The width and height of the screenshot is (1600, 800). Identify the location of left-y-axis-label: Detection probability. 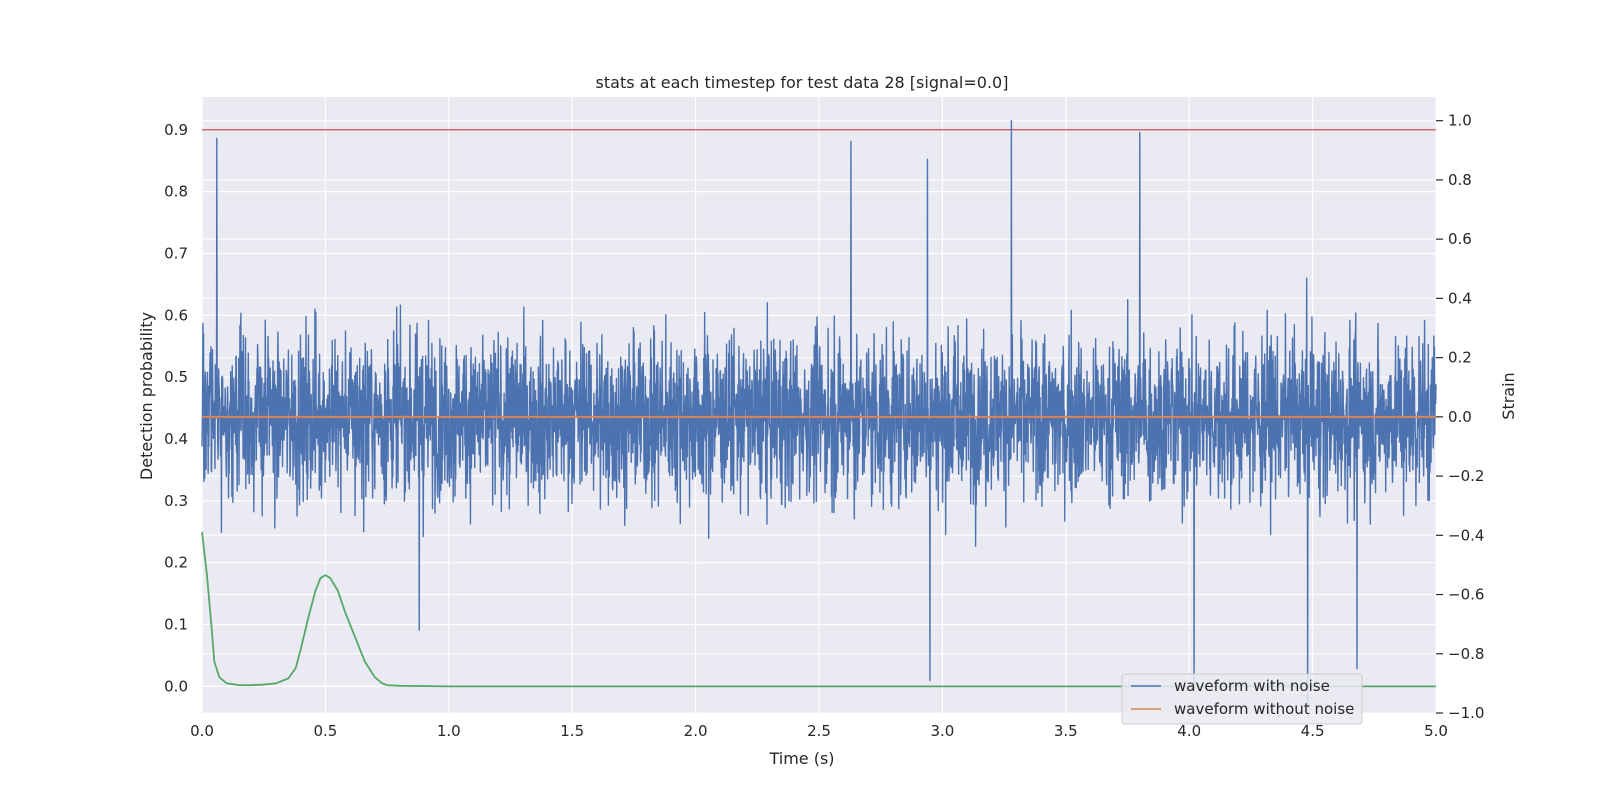
(146, 396).